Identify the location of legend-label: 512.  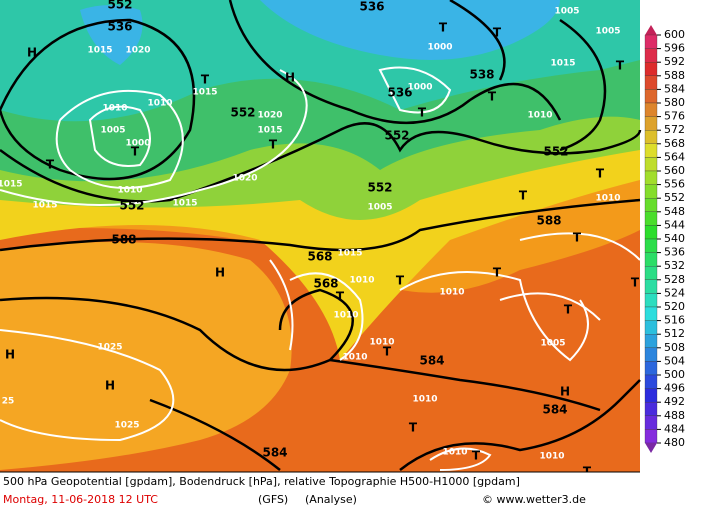
(674, 333).